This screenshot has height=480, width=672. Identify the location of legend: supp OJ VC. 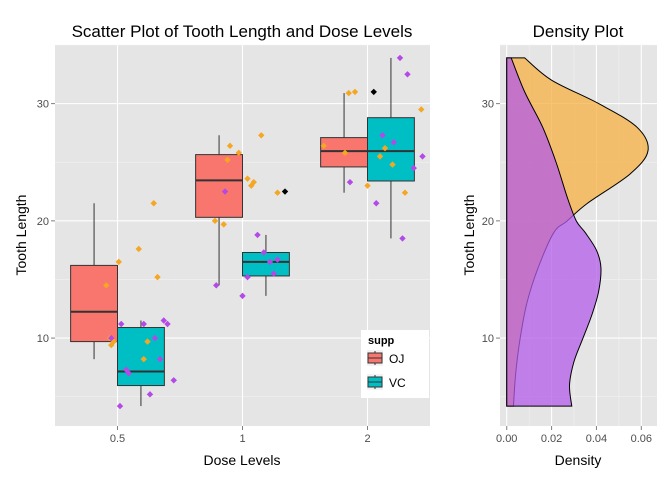
(395, 364).